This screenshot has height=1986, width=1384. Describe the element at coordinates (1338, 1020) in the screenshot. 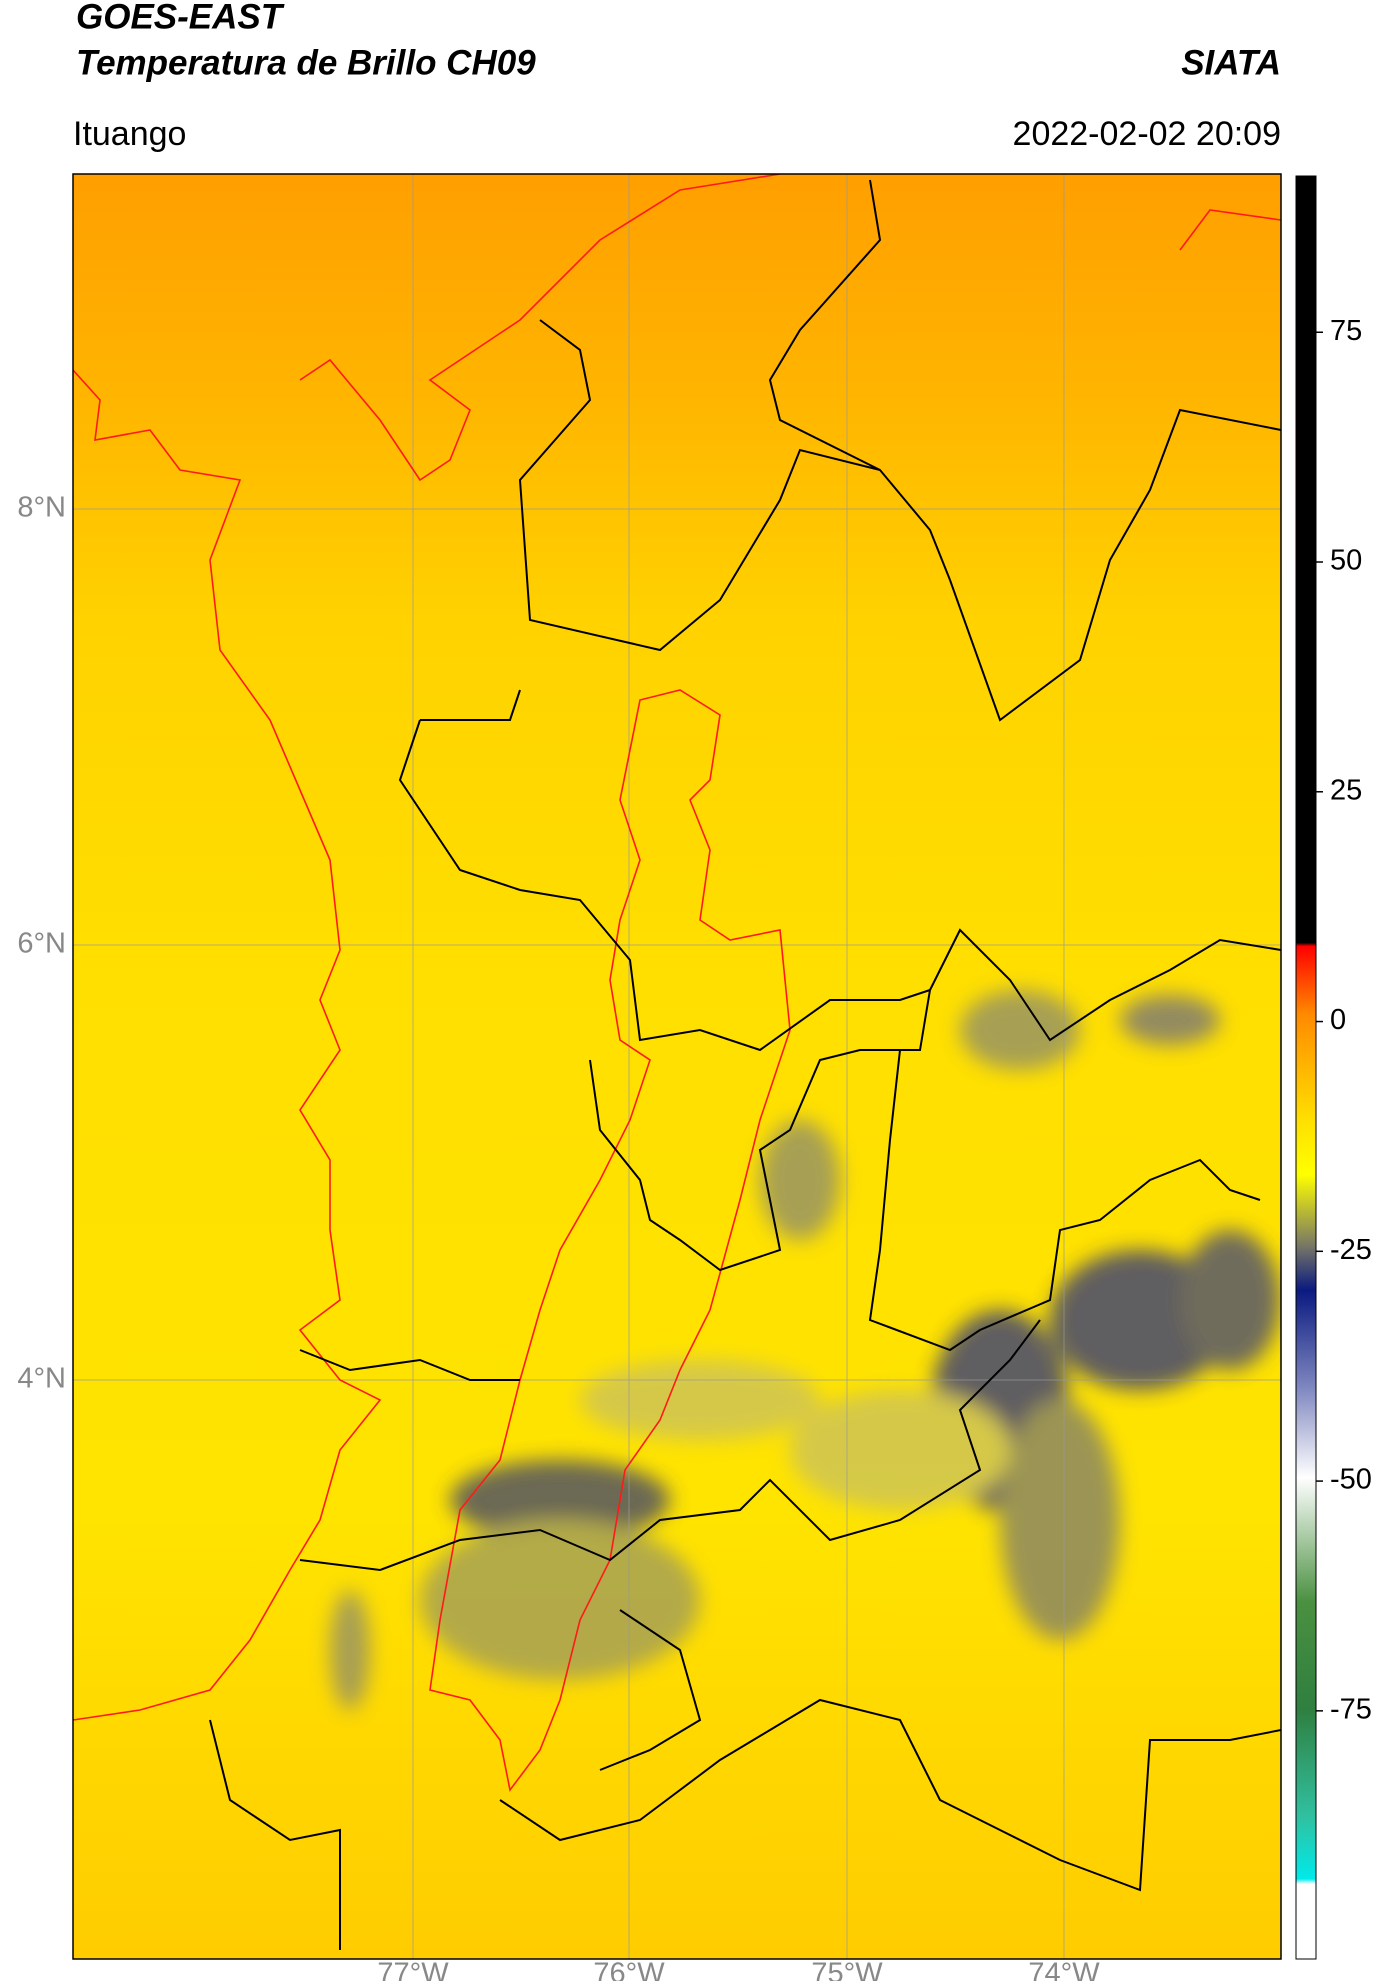

I see `colorbar-tick-label: 0` at that location.